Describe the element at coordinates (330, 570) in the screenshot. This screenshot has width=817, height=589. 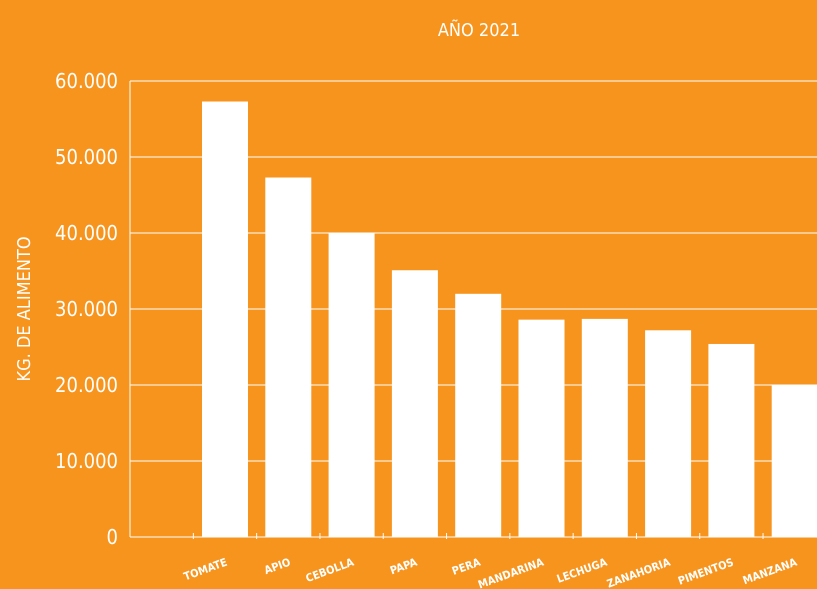
I see `x-tick-label: CEBOLLA` at that location.